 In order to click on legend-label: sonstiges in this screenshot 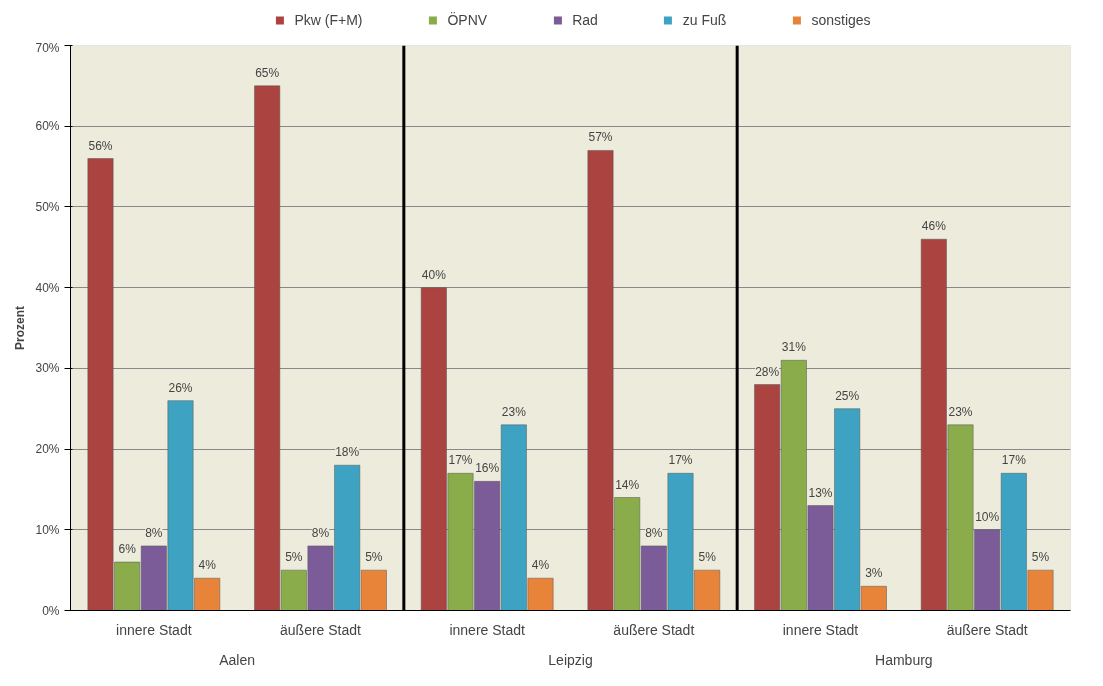, I will do `click(841, 20)`.